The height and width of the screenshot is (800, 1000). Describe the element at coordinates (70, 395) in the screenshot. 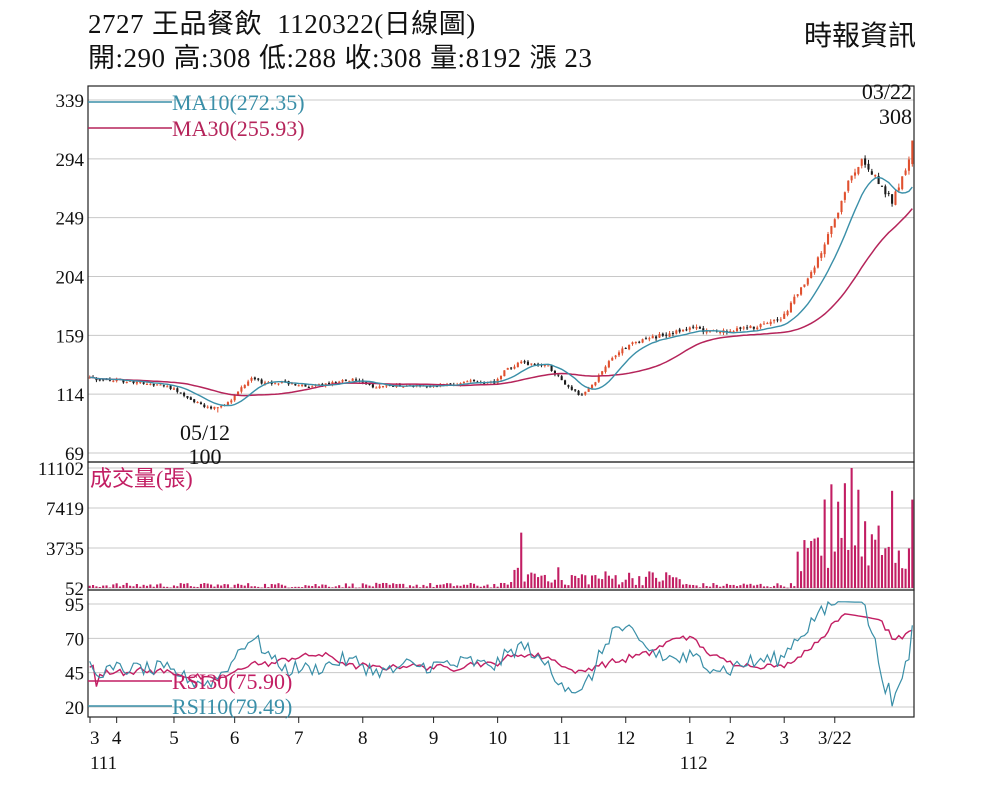

I see `price-tick-label: 114` at that location.